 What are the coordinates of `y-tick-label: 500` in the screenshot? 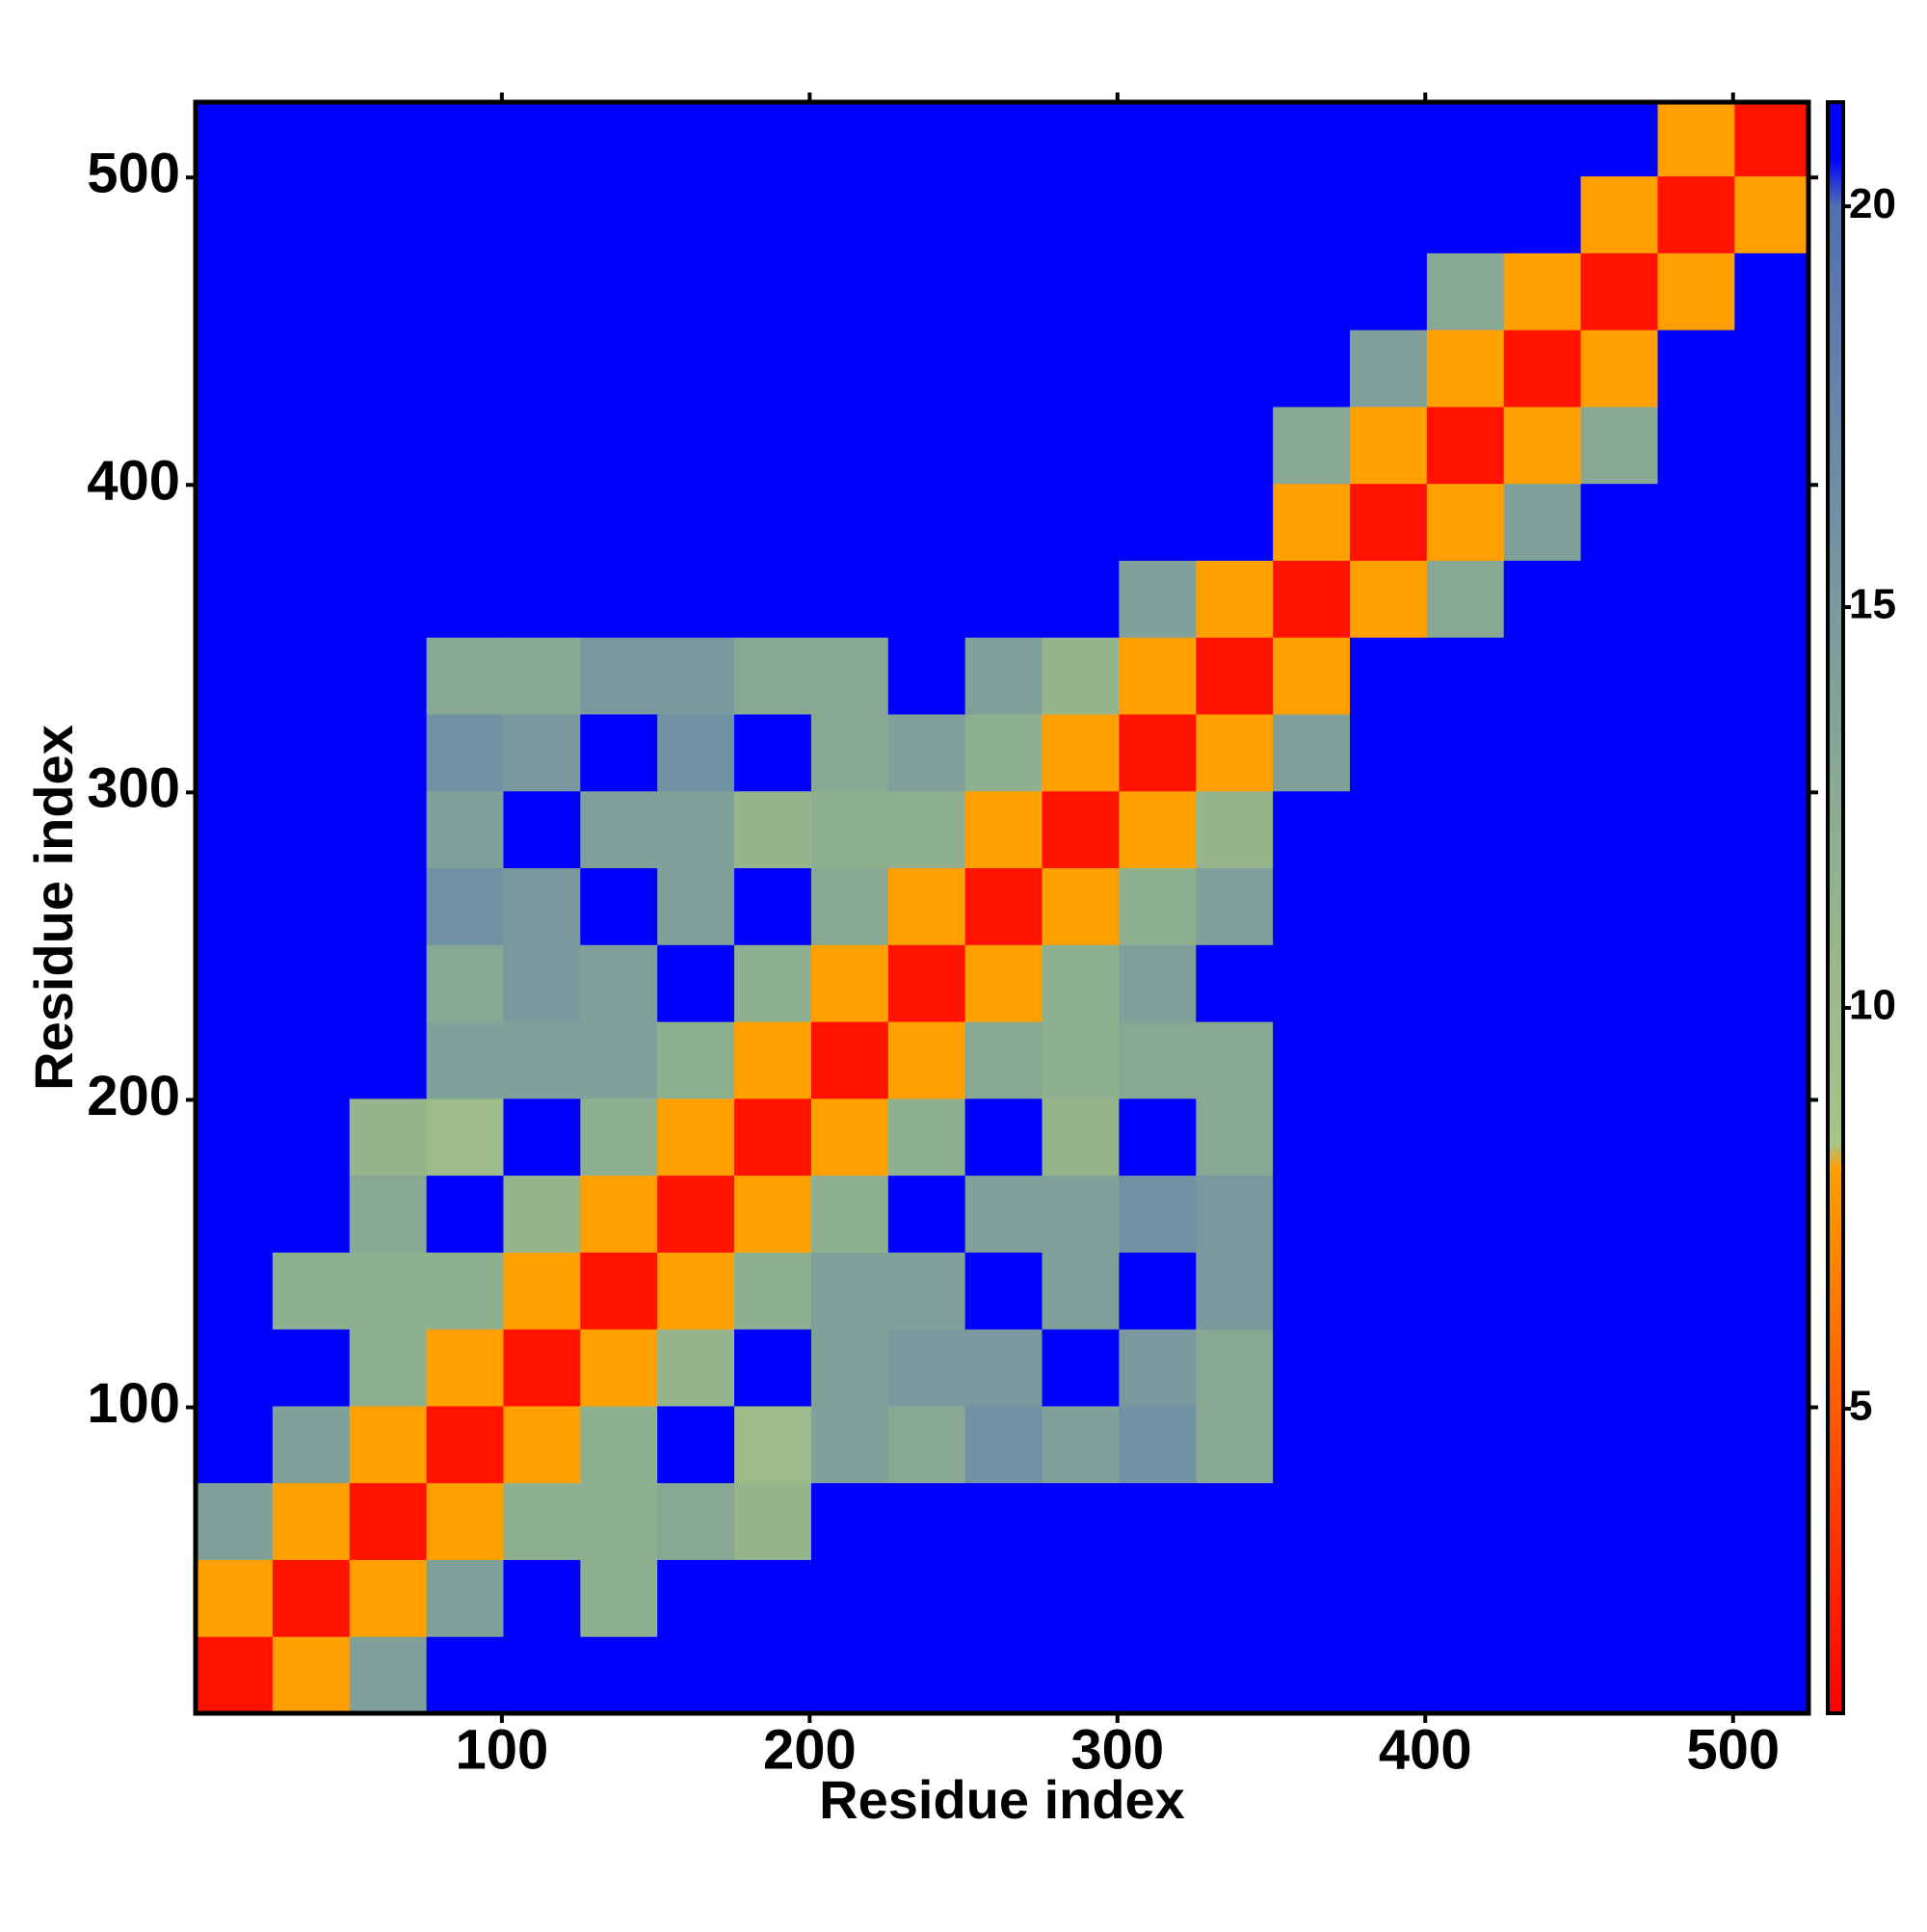 It's located at (133, 174).